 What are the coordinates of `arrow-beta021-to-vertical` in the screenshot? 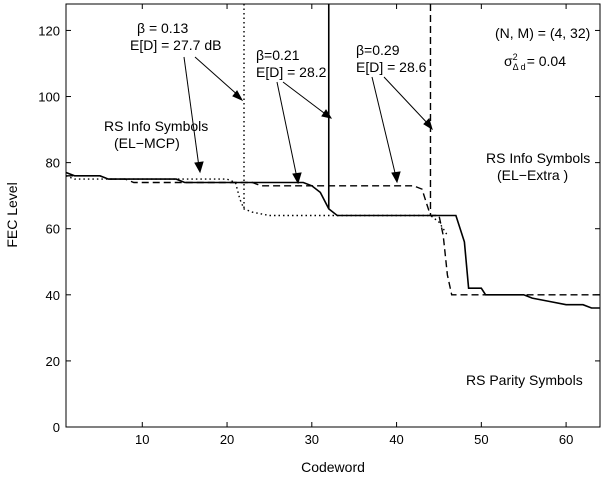 It's located at (305, 99).